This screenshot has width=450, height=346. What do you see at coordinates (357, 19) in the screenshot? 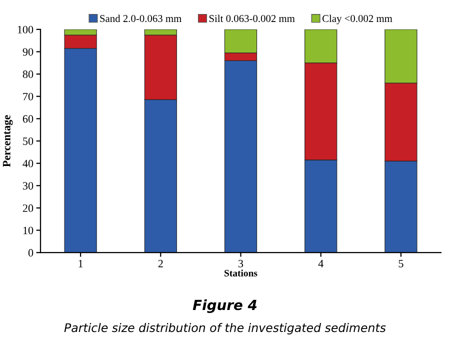
I see `legend-label: Clay <0.002 mm` at bounding box center [357, 19].